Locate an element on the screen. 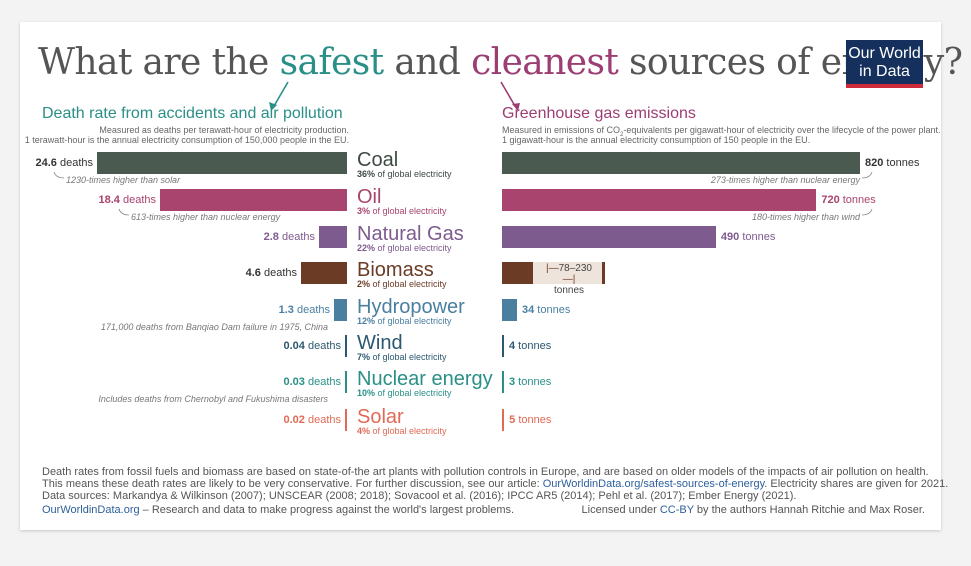  death-value-biomass: 4.6 deaths is located at coordinates (271, 273).